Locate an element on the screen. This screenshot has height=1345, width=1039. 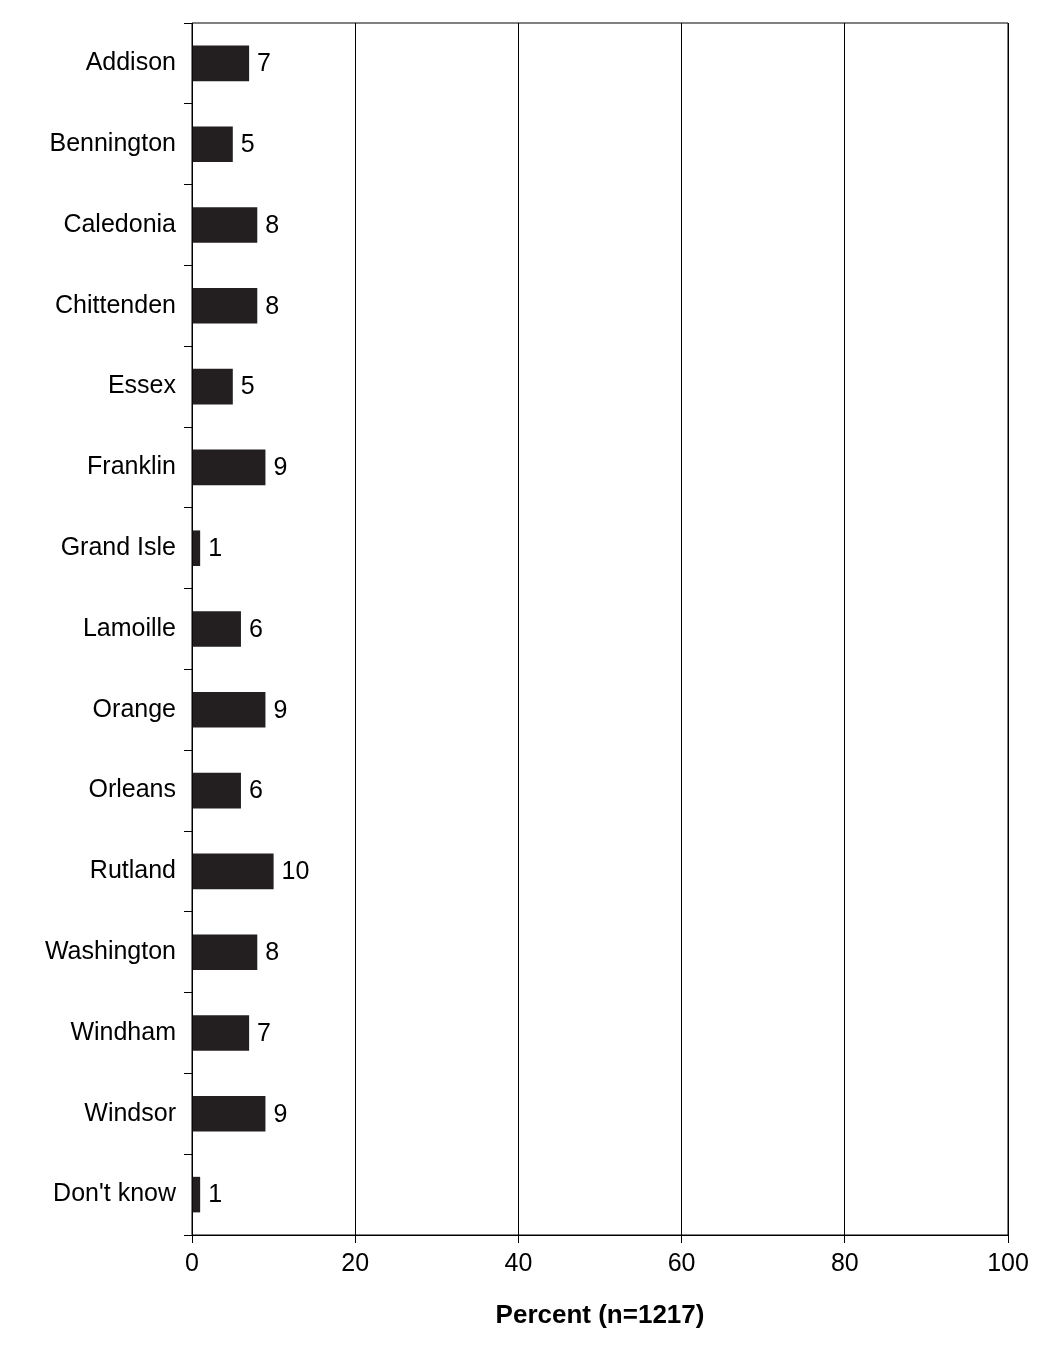
y-tick-label: Don't know is located at coordinates (115, 1192).